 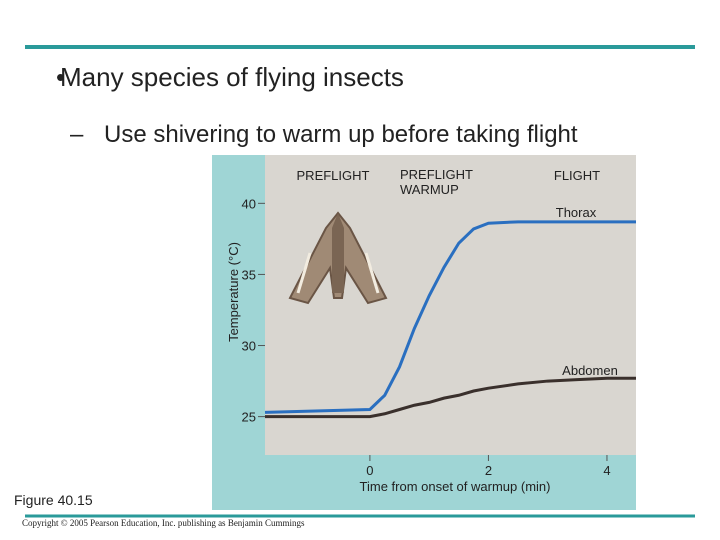 I want to click on series-line, so click(x=450, y=397).